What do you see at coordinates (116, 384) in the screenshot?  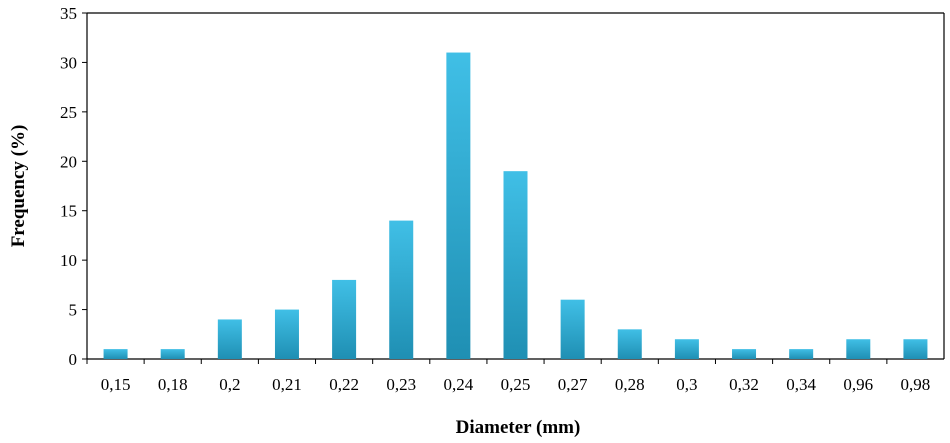 I see `x-tick-label: 0,15` at bounding box center [116, 384].